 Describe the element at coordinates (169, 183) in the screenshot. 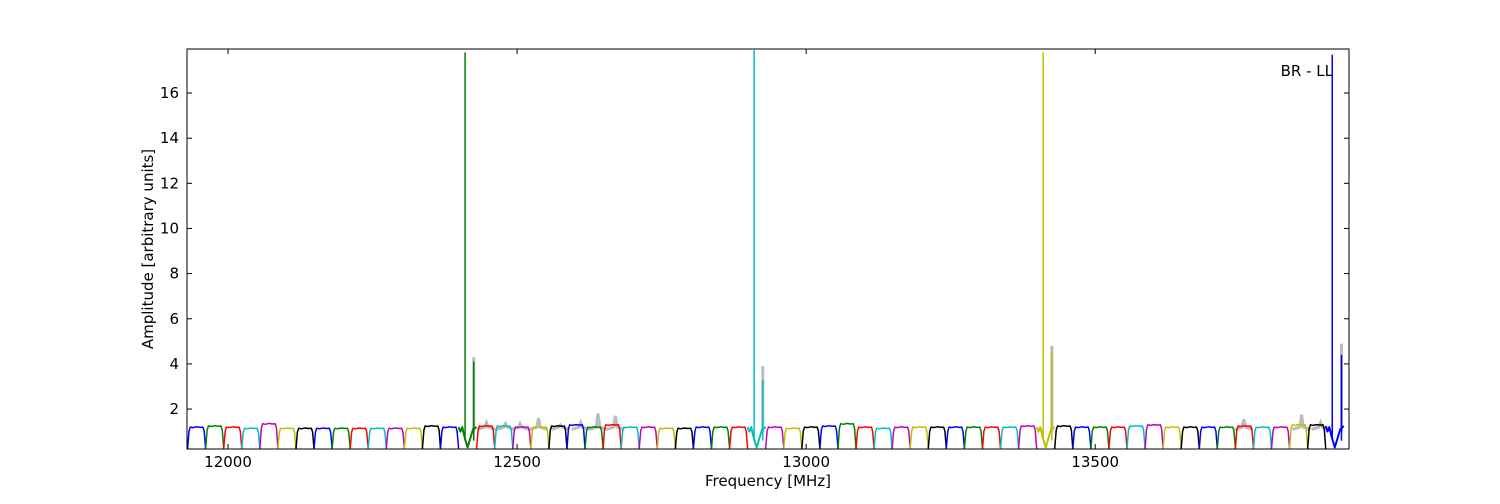

I see `y-tick-label: 12` at that location.